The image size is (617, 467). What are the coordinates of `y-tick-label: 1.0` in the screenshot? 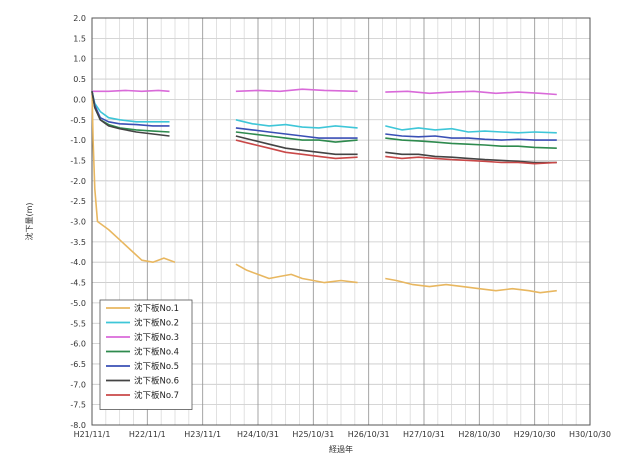 It's located at (79, 59).